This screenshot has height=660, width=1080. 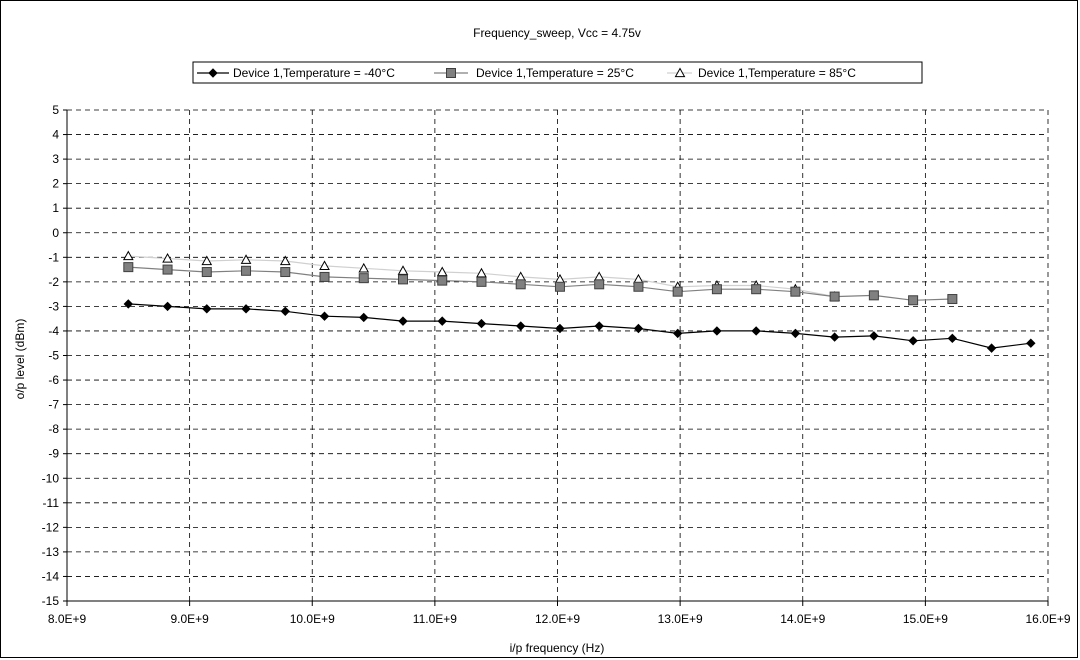 What do you see at coordinates (55, 208) in the screenshot?
I see `y-tick-label: 1` at bounding box center [55, 208].